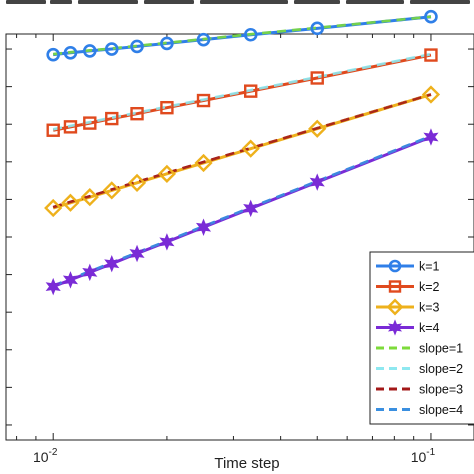 Image resolution: width=474 pixels, height=474 pixels. What do you see at coordinates (242, 92) in the screenshot?
I see `series-line-k2` at bounding box center [242, 92].